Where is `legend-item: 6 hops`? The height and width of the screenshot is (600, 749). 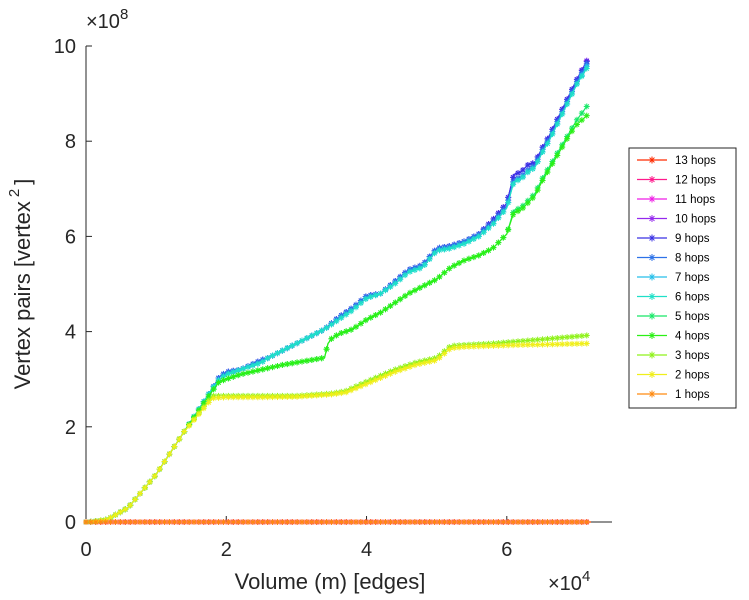
legend-item: 6 hops is located at coordinates (673, 298).